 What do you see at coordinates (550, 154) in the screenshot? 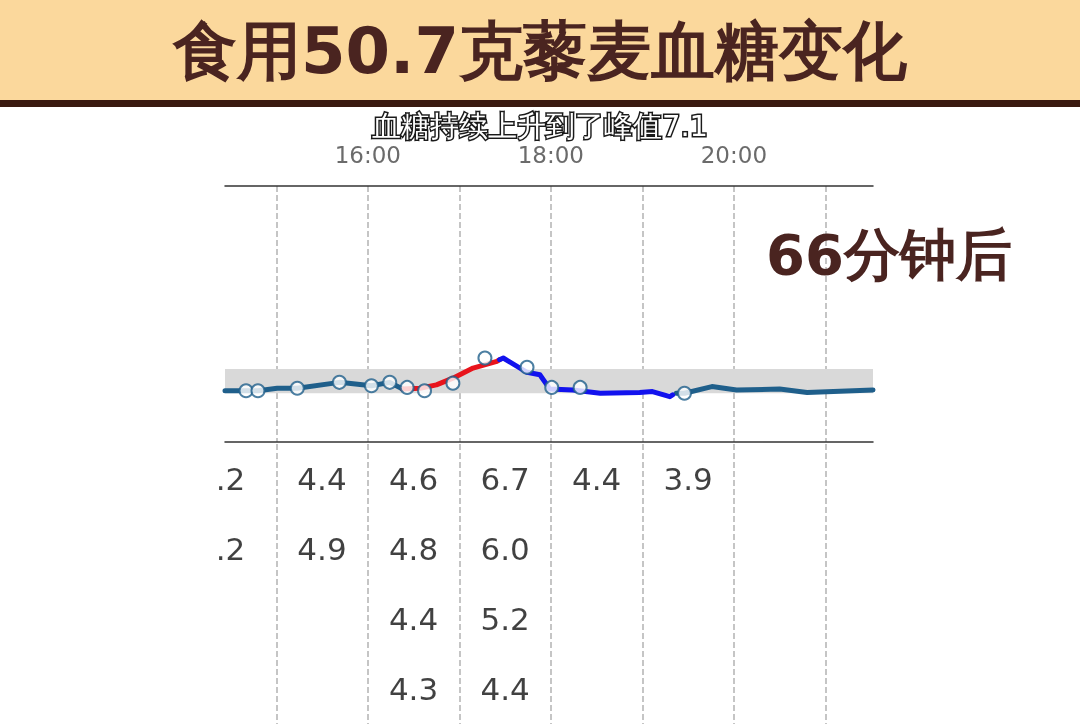
I see `x-tick-label: 18:00` at bounding box center [550, 154].